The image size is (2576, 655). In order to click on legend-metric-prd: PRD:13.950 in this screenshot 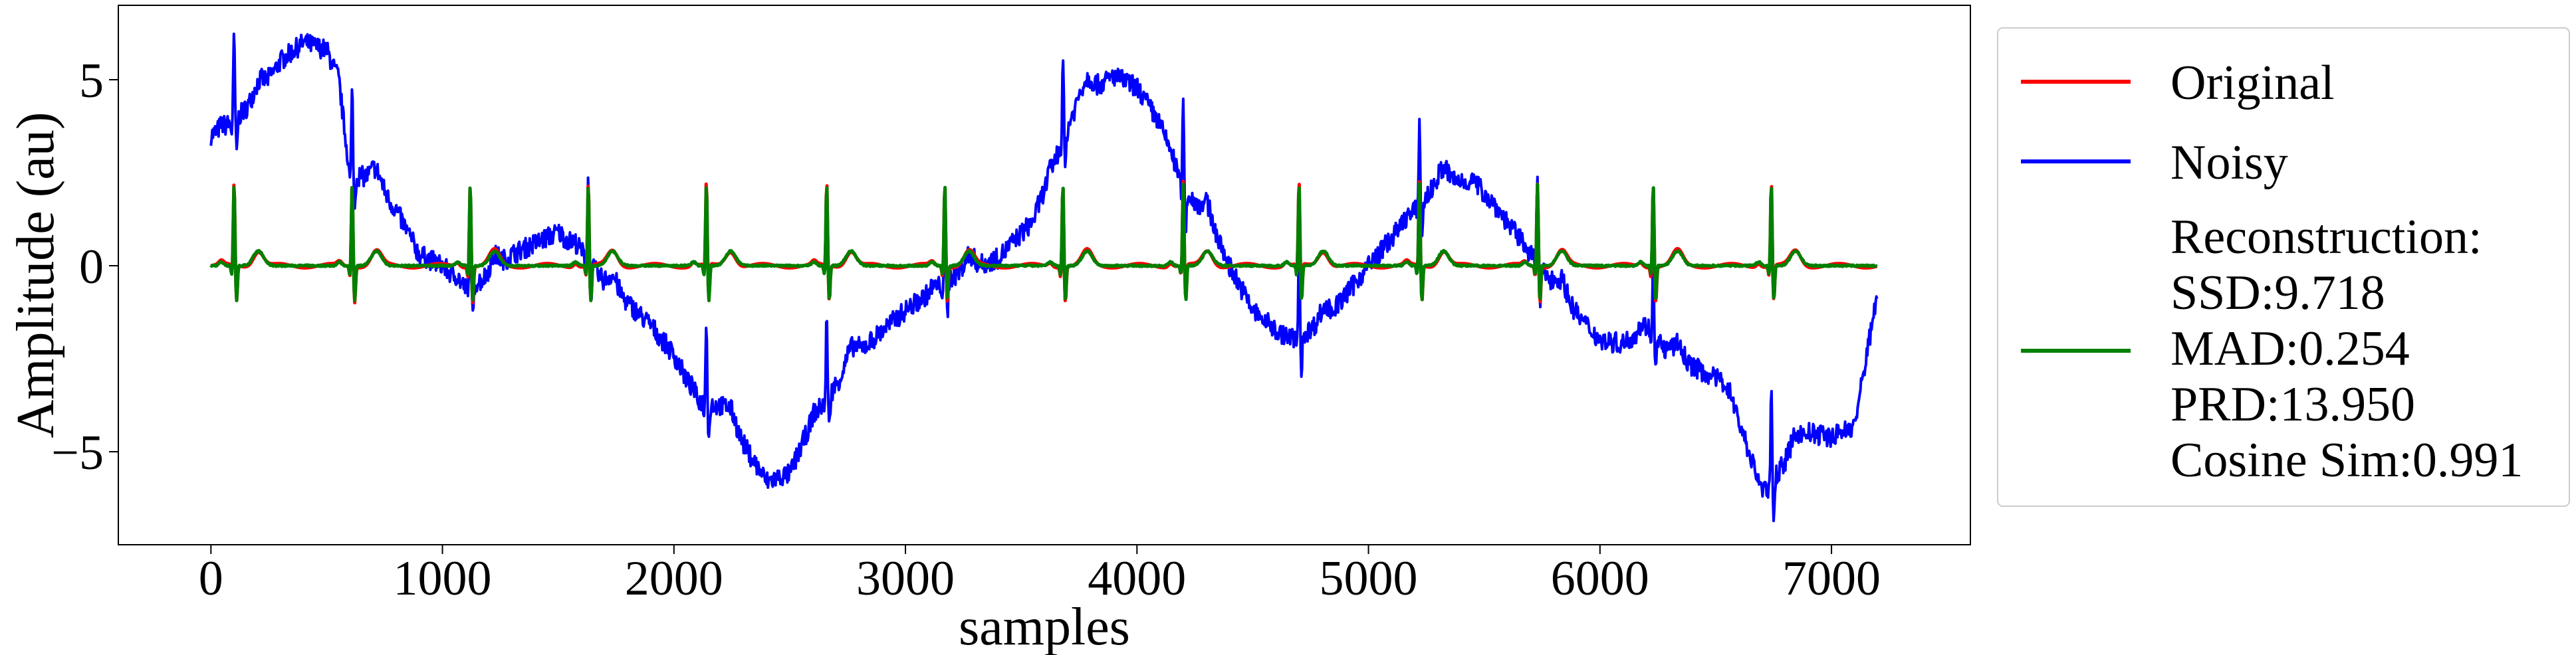, I will do `click(2292, 404)`.